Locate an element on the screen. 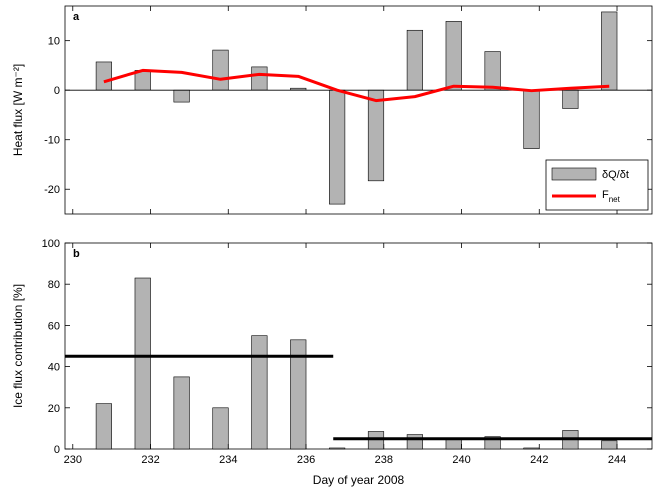  panel-a-letter: a is located at coordinates (76, 17).